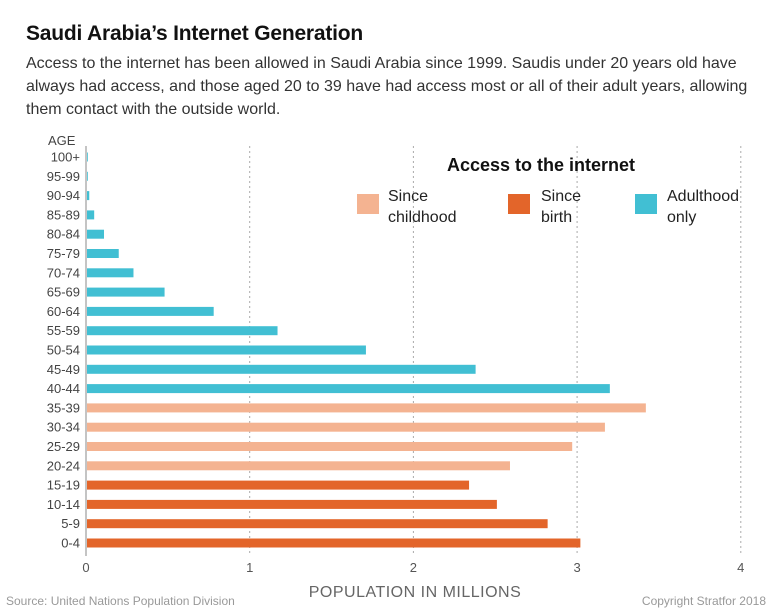  What do you see at coordinates (740, 567) in the screenshot?
I see `x-tick-4: 4` at bounding box center [740, 567].